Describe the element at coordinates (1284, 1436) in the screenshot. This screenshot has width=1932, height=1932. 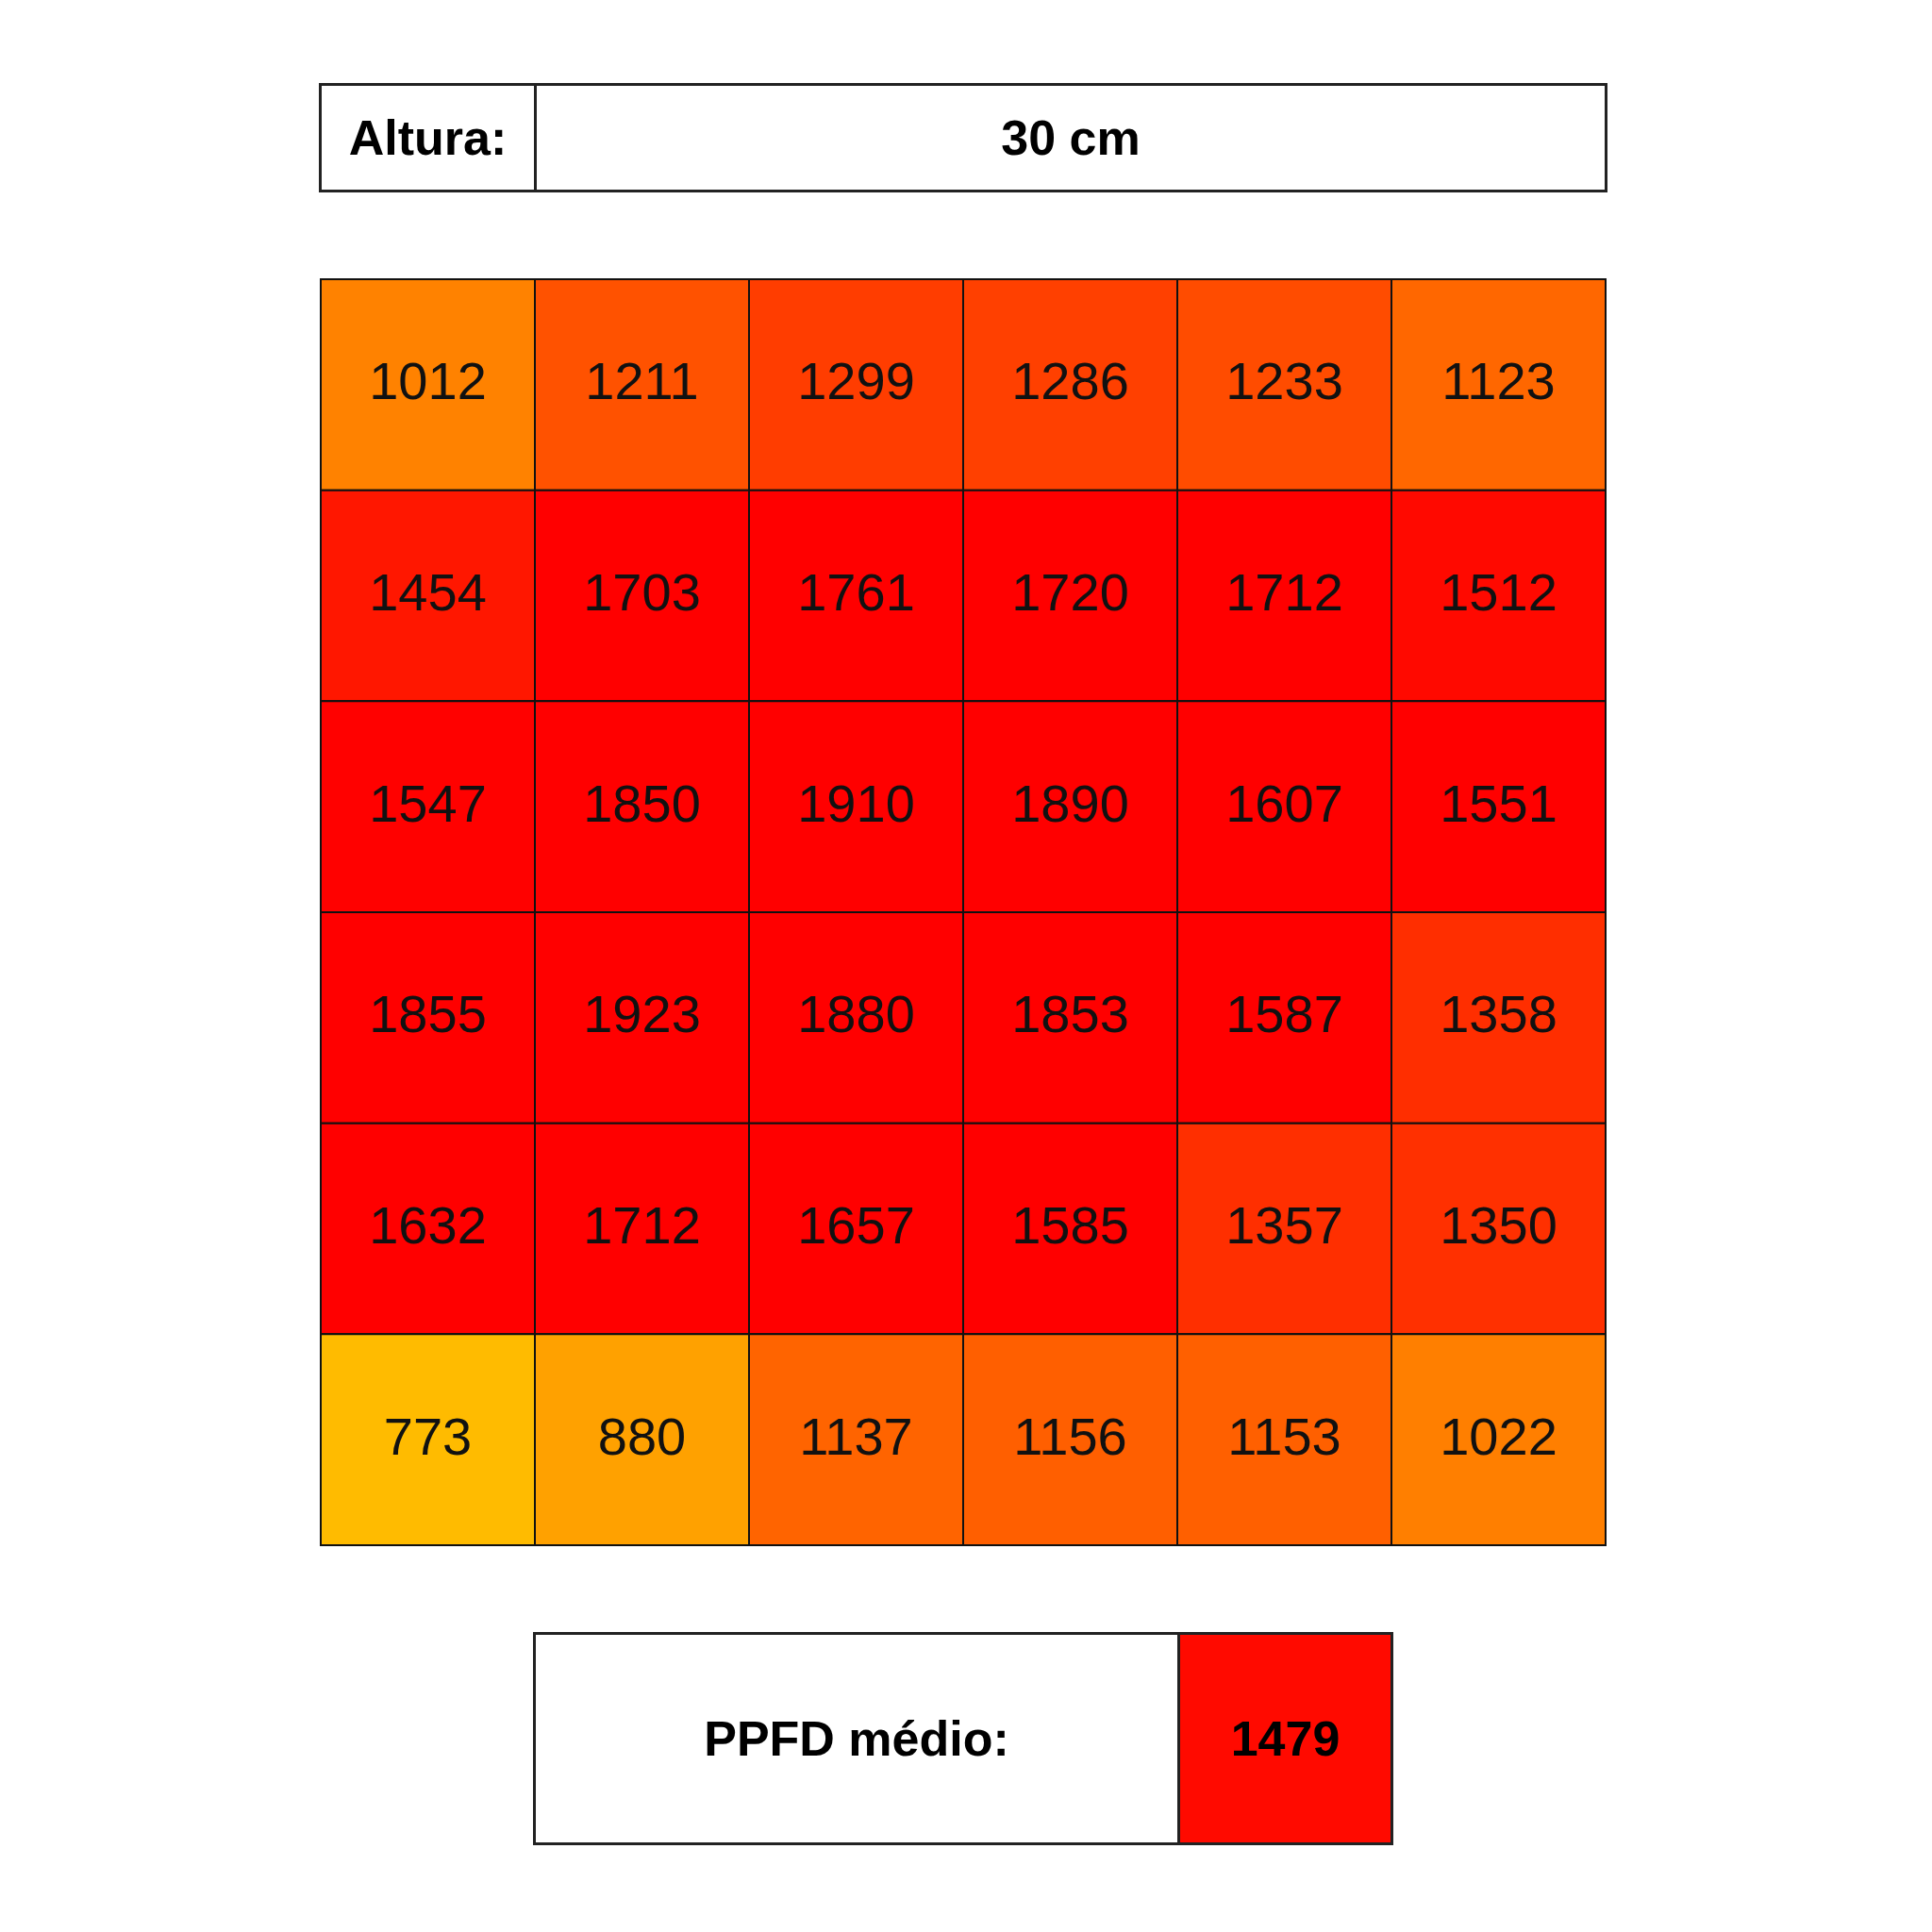
I see `data-label: 1153` at that location.